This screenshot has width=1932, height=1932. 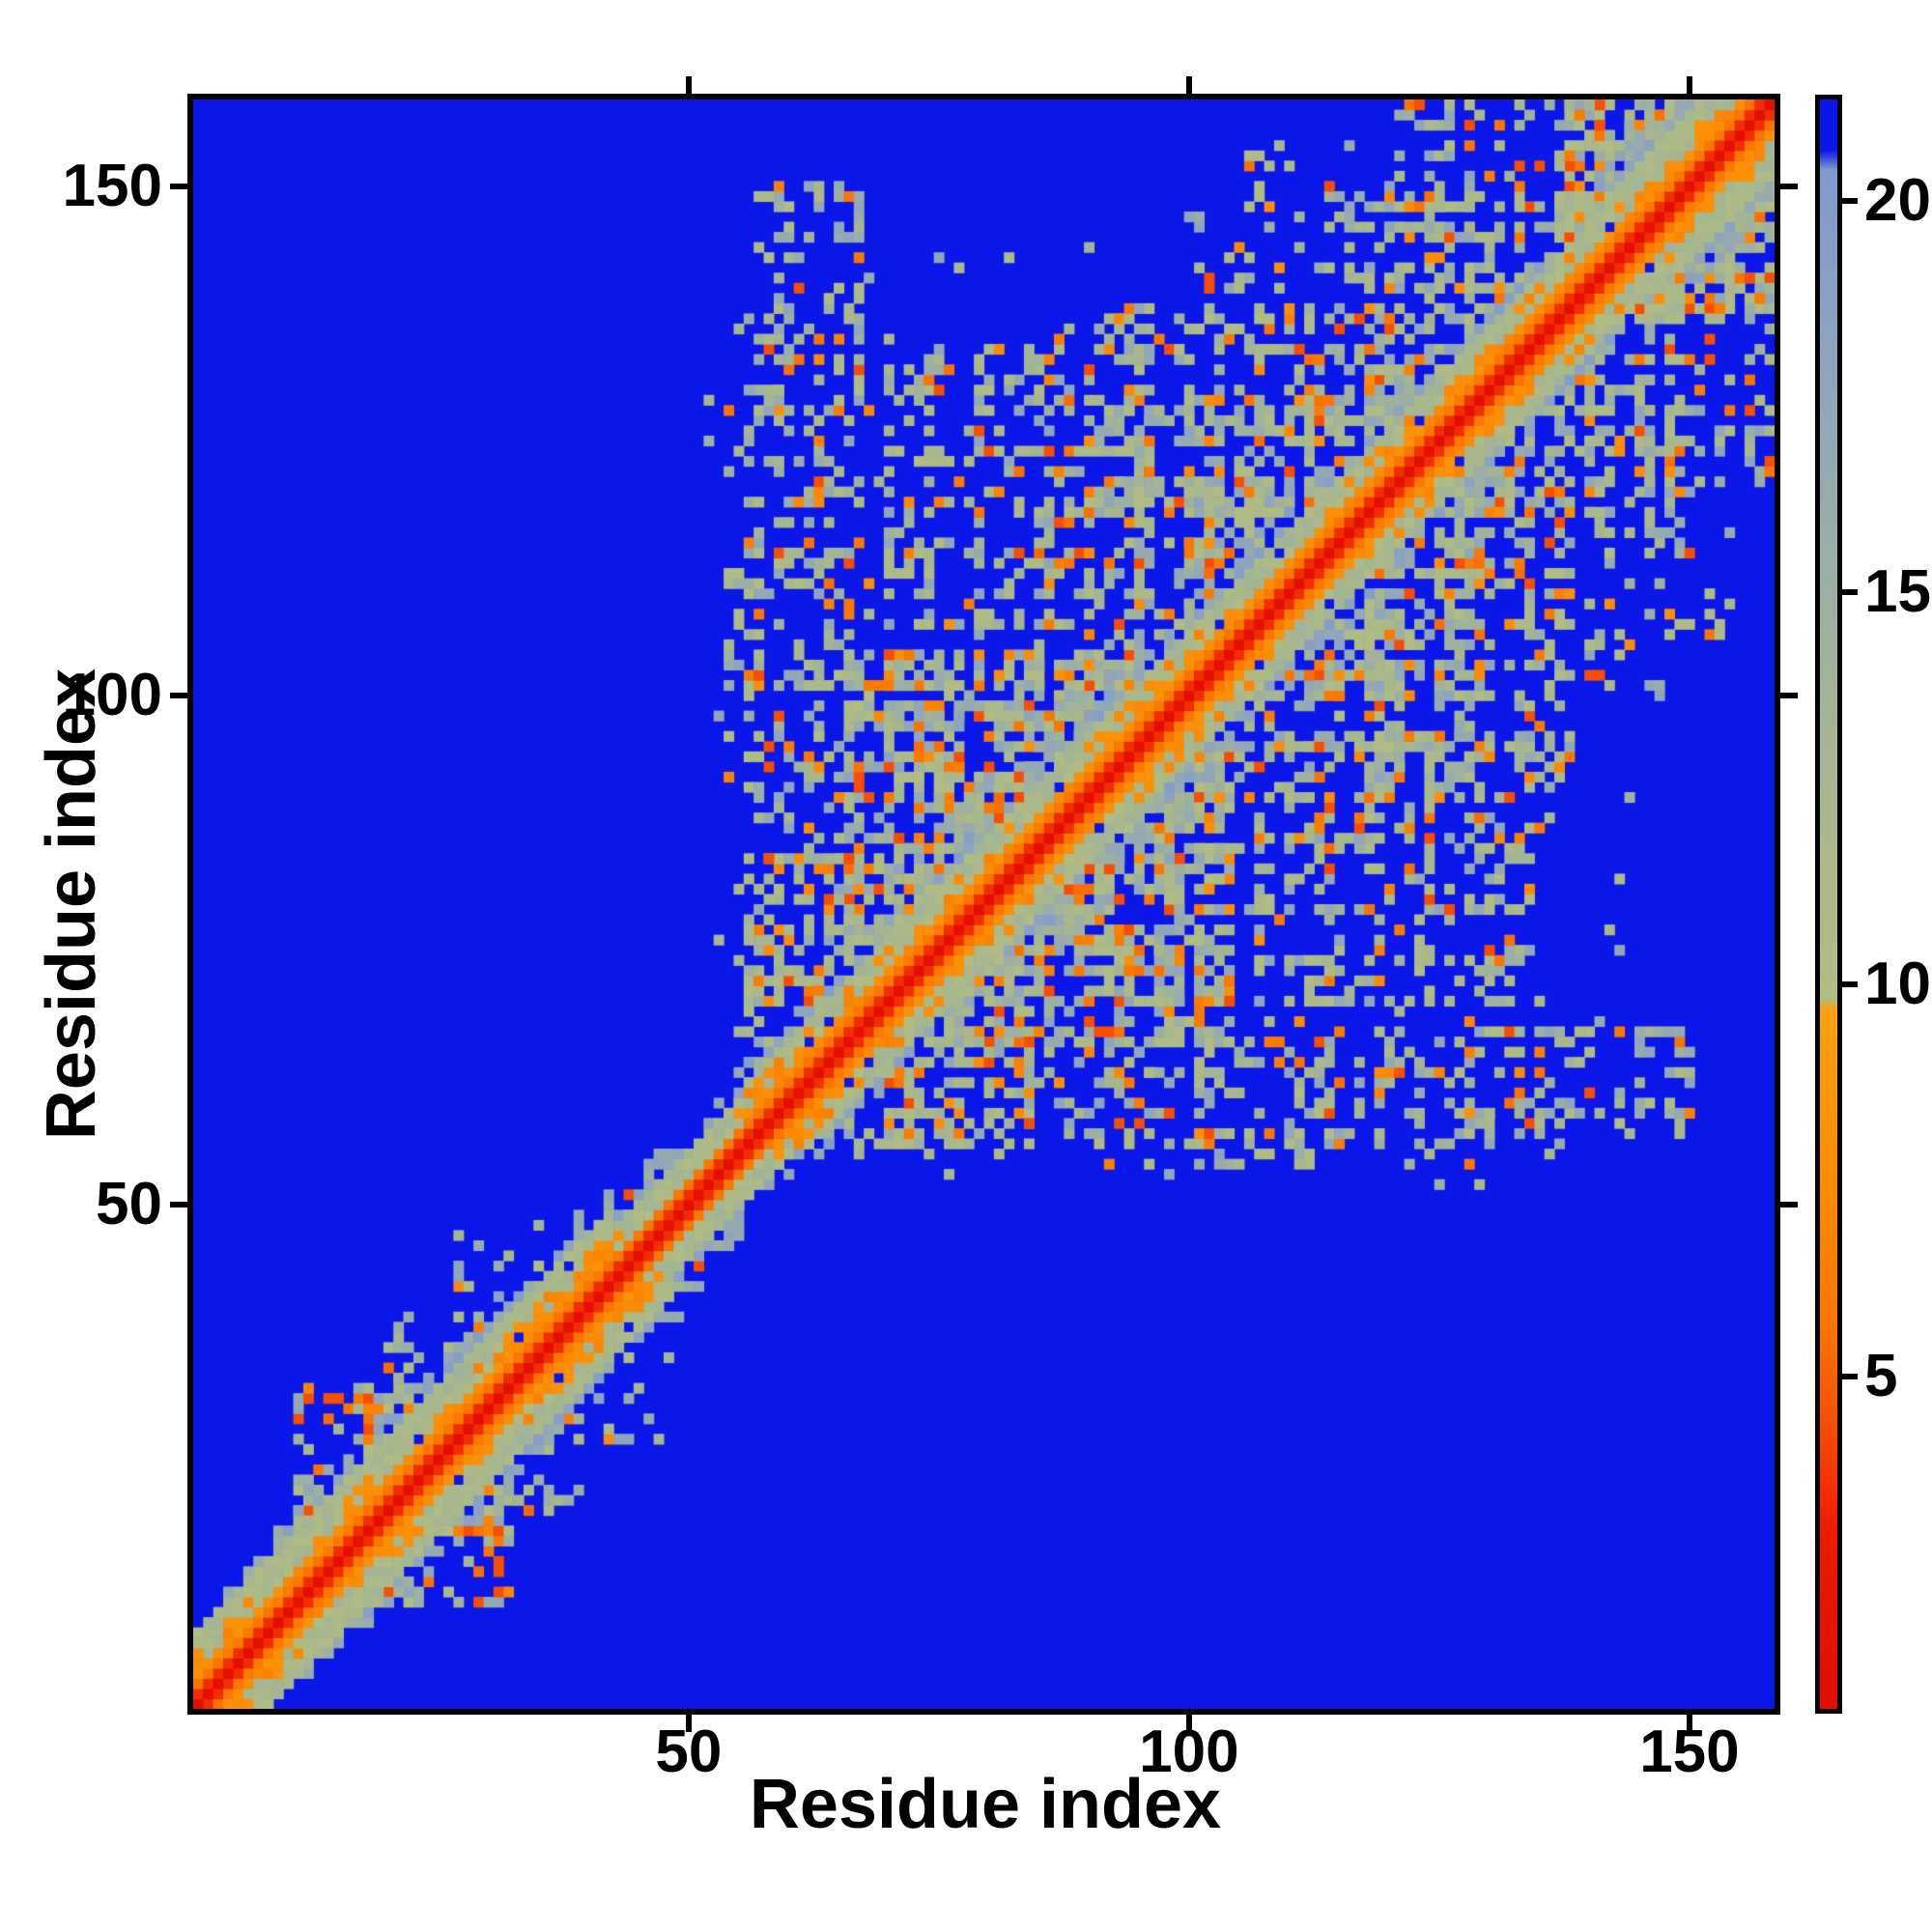 What do you see at coordinates (1189, 1752) in the screenshot?
I see `x-tick-label: 100` at bounding box center [1189, 1752].